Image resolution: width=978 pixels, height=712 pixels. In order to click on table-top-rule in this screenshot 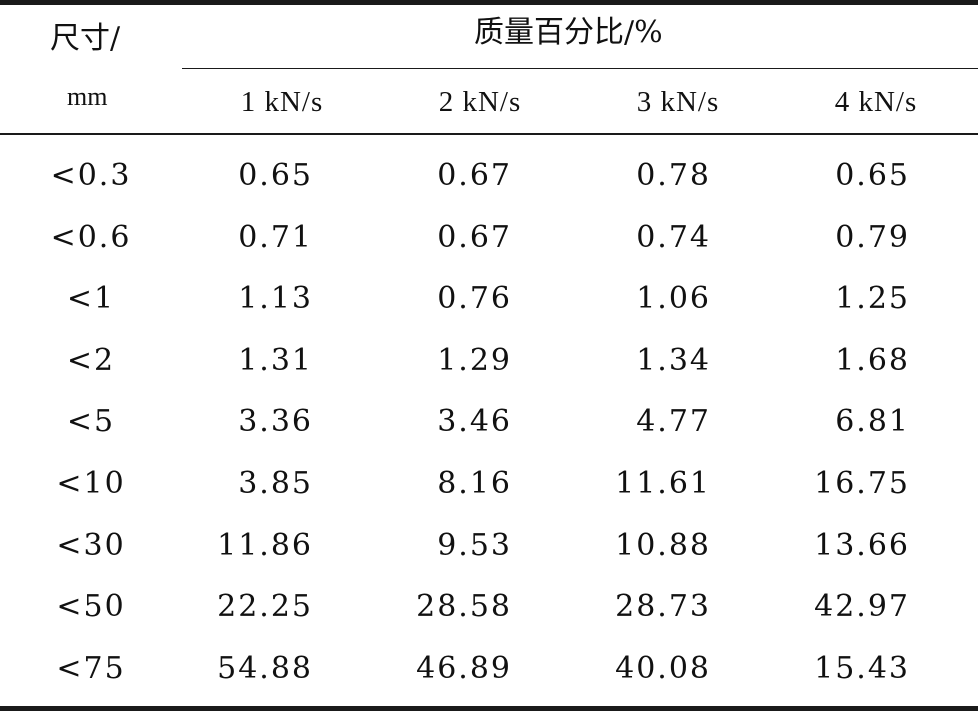, I will do `click(489, 2)`.